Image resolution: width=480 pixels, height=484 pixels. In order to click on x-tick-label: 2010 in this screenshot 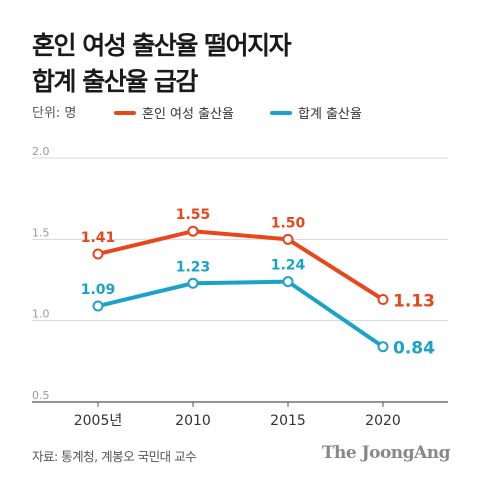, I will do `click(193, 421)`.